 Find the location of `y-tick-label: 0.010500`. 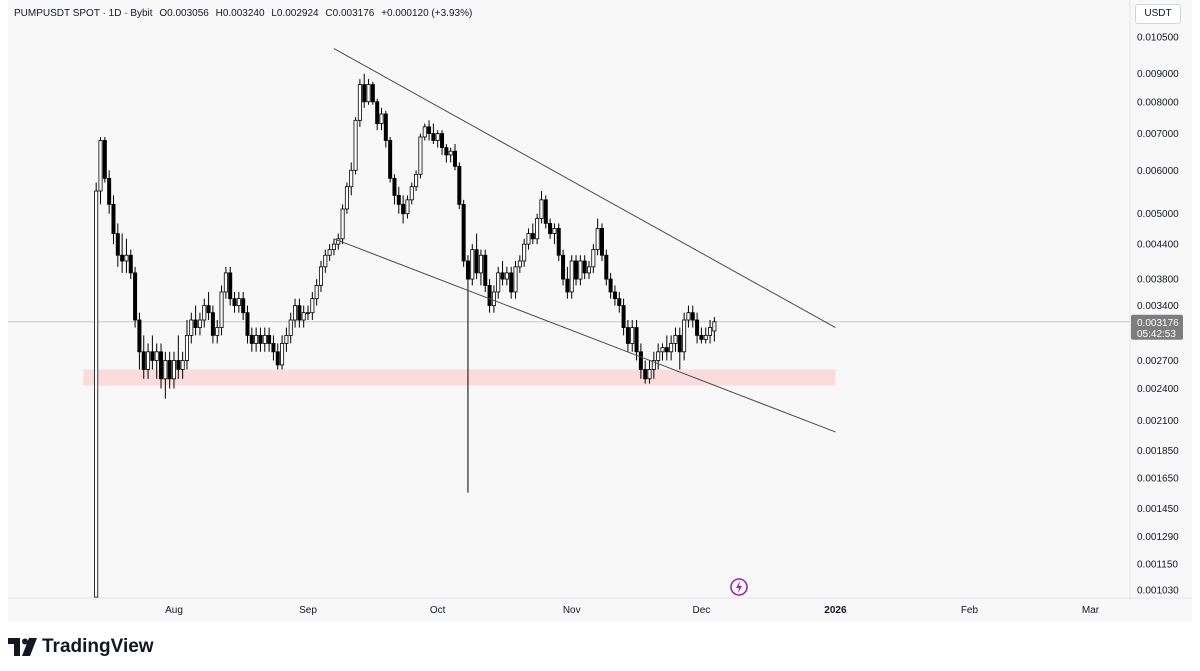

y-tick-label: 0.010500 is located at coordinates (1158, 38).